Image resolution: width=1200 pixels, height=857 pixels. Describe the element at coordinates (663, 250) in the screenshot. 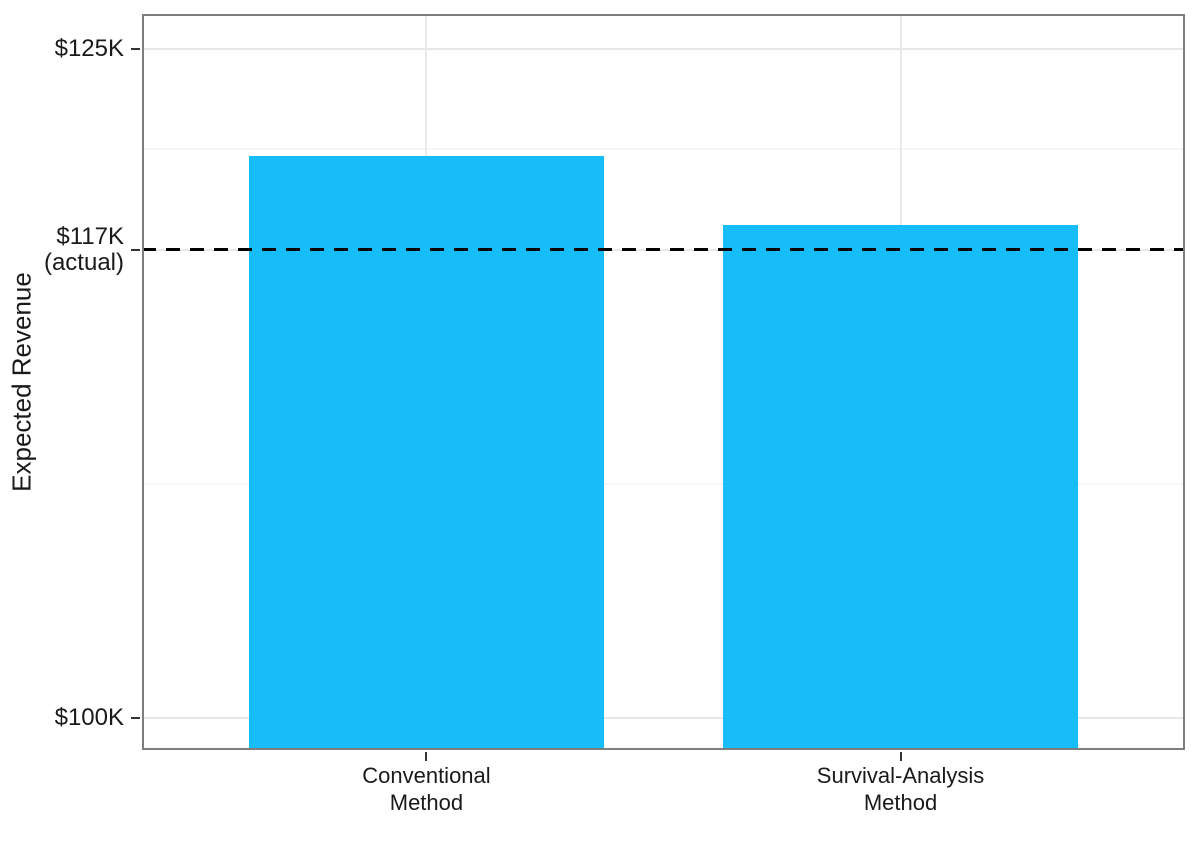

I see `actual-revenue-reference-line` at that location.